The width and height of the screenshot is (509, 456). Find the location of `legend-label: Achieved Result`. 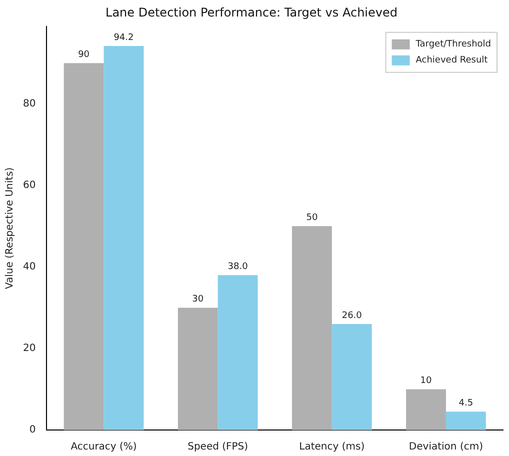

legend-label: Achieved Result is located at coordinates (452, 61).